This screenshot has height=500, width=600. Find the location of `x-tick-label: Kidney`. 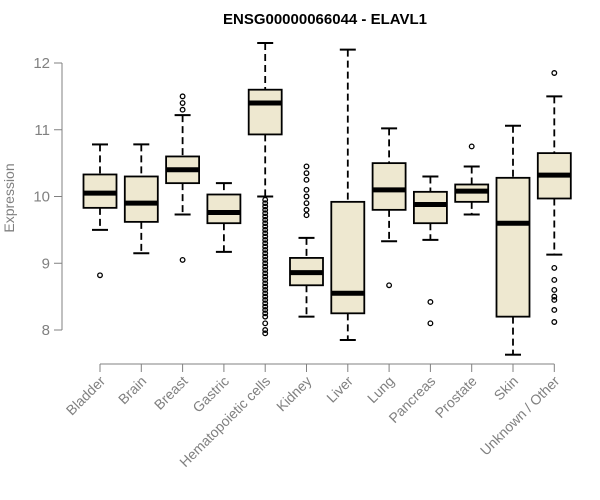

x-tick-label: Kidney is located at coordinates (294, 394).